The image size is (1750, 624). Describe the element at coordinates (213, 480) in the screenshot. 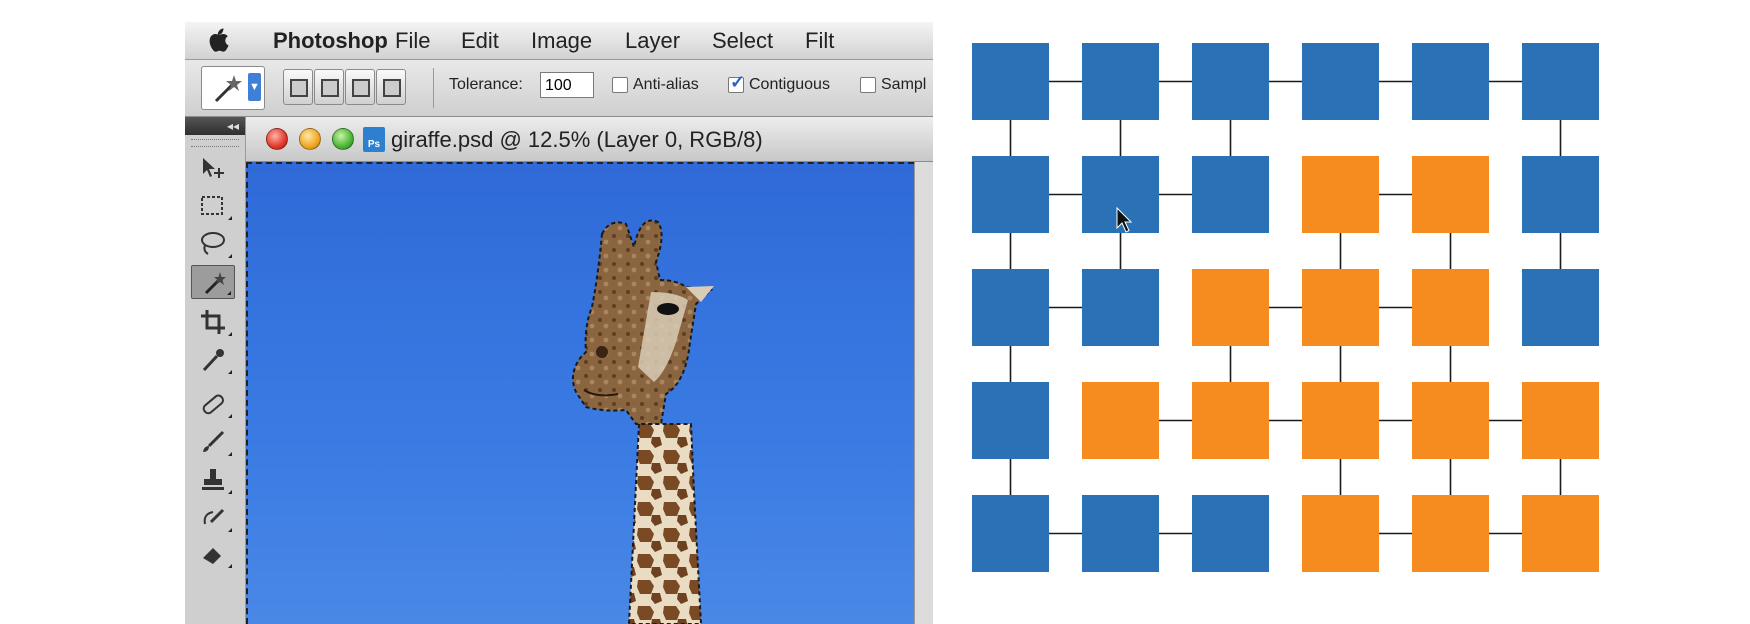

I see `clone-stamp-tool-icon` at that location.